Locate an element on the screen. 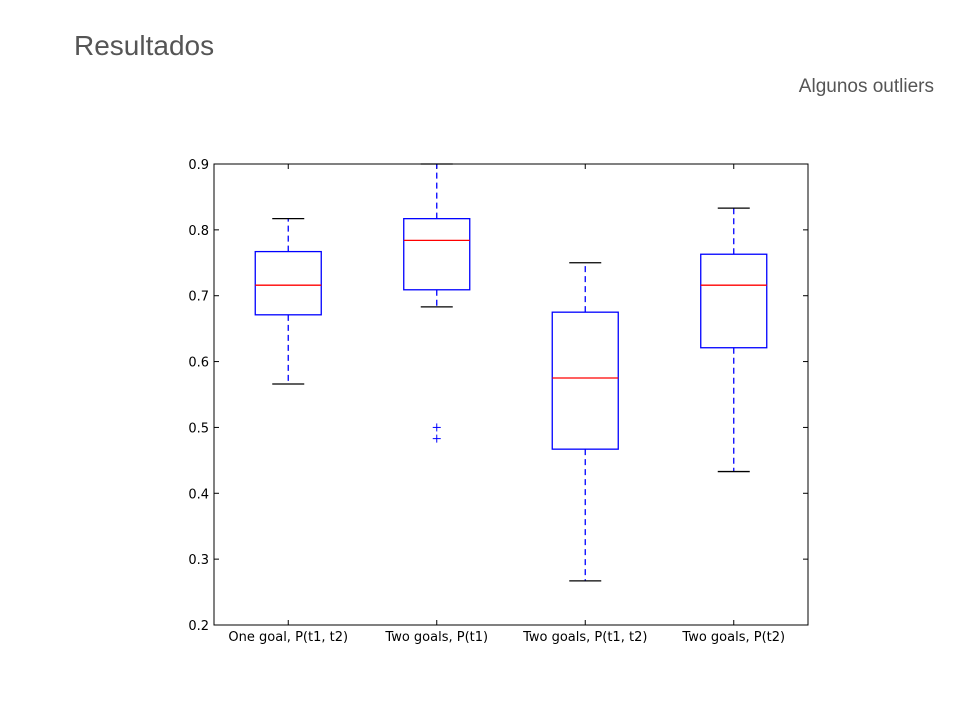 The height and width of the screenshot is (720, 960). x-category-label: Two goals, P(t1, t2) is located at coordinates (584, 637).